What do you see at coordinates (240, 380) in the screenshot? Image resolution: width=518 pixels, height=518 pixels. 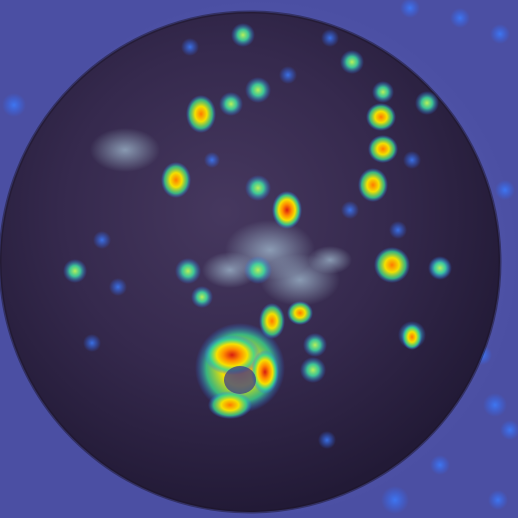 I see `ring-center` at bounding box center [240, 380].